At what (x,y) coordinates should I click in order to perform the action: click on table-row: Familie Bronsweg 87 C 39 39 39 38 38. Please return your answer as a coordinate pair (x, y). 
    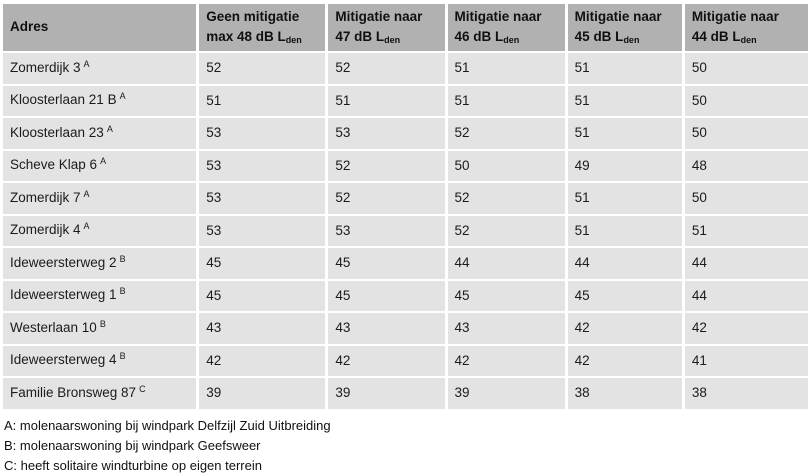
    Looking at the image, I should click on (405, 393).